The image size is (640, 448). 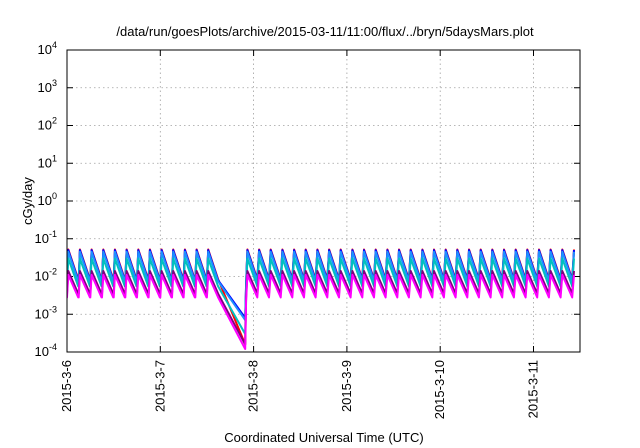 I want to click on x-tick-label: 2015-3-7, so click(x=159, y=386).